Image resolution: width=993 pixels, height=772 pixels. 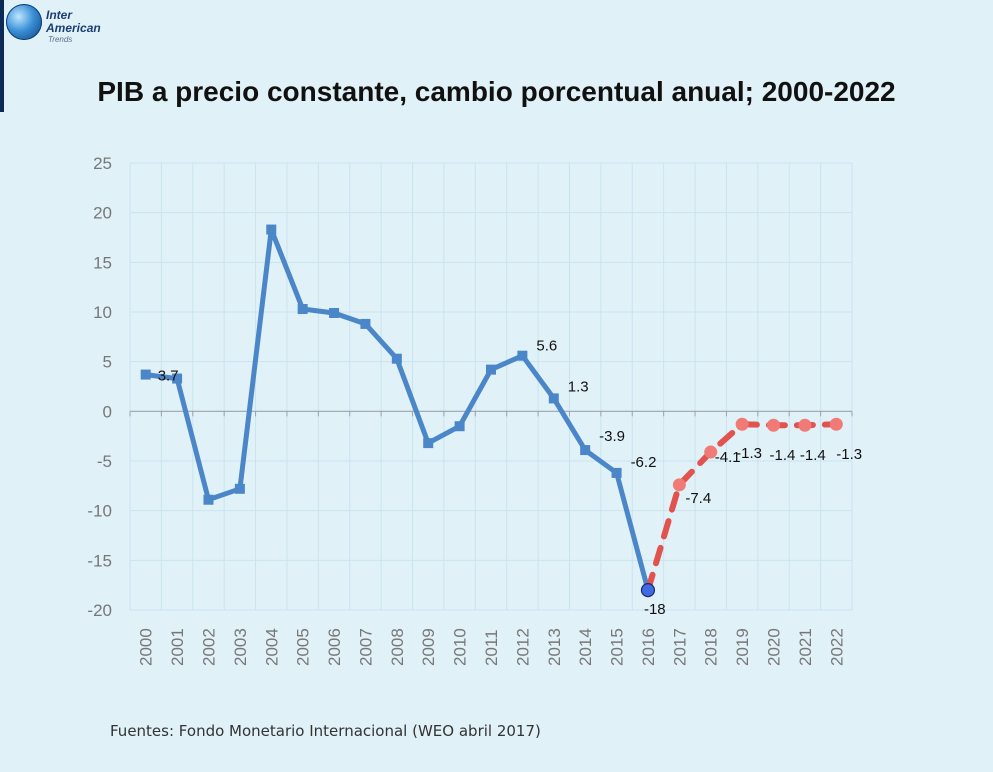 I want to click on data-label: 1.3, so click(x=578, y=386).